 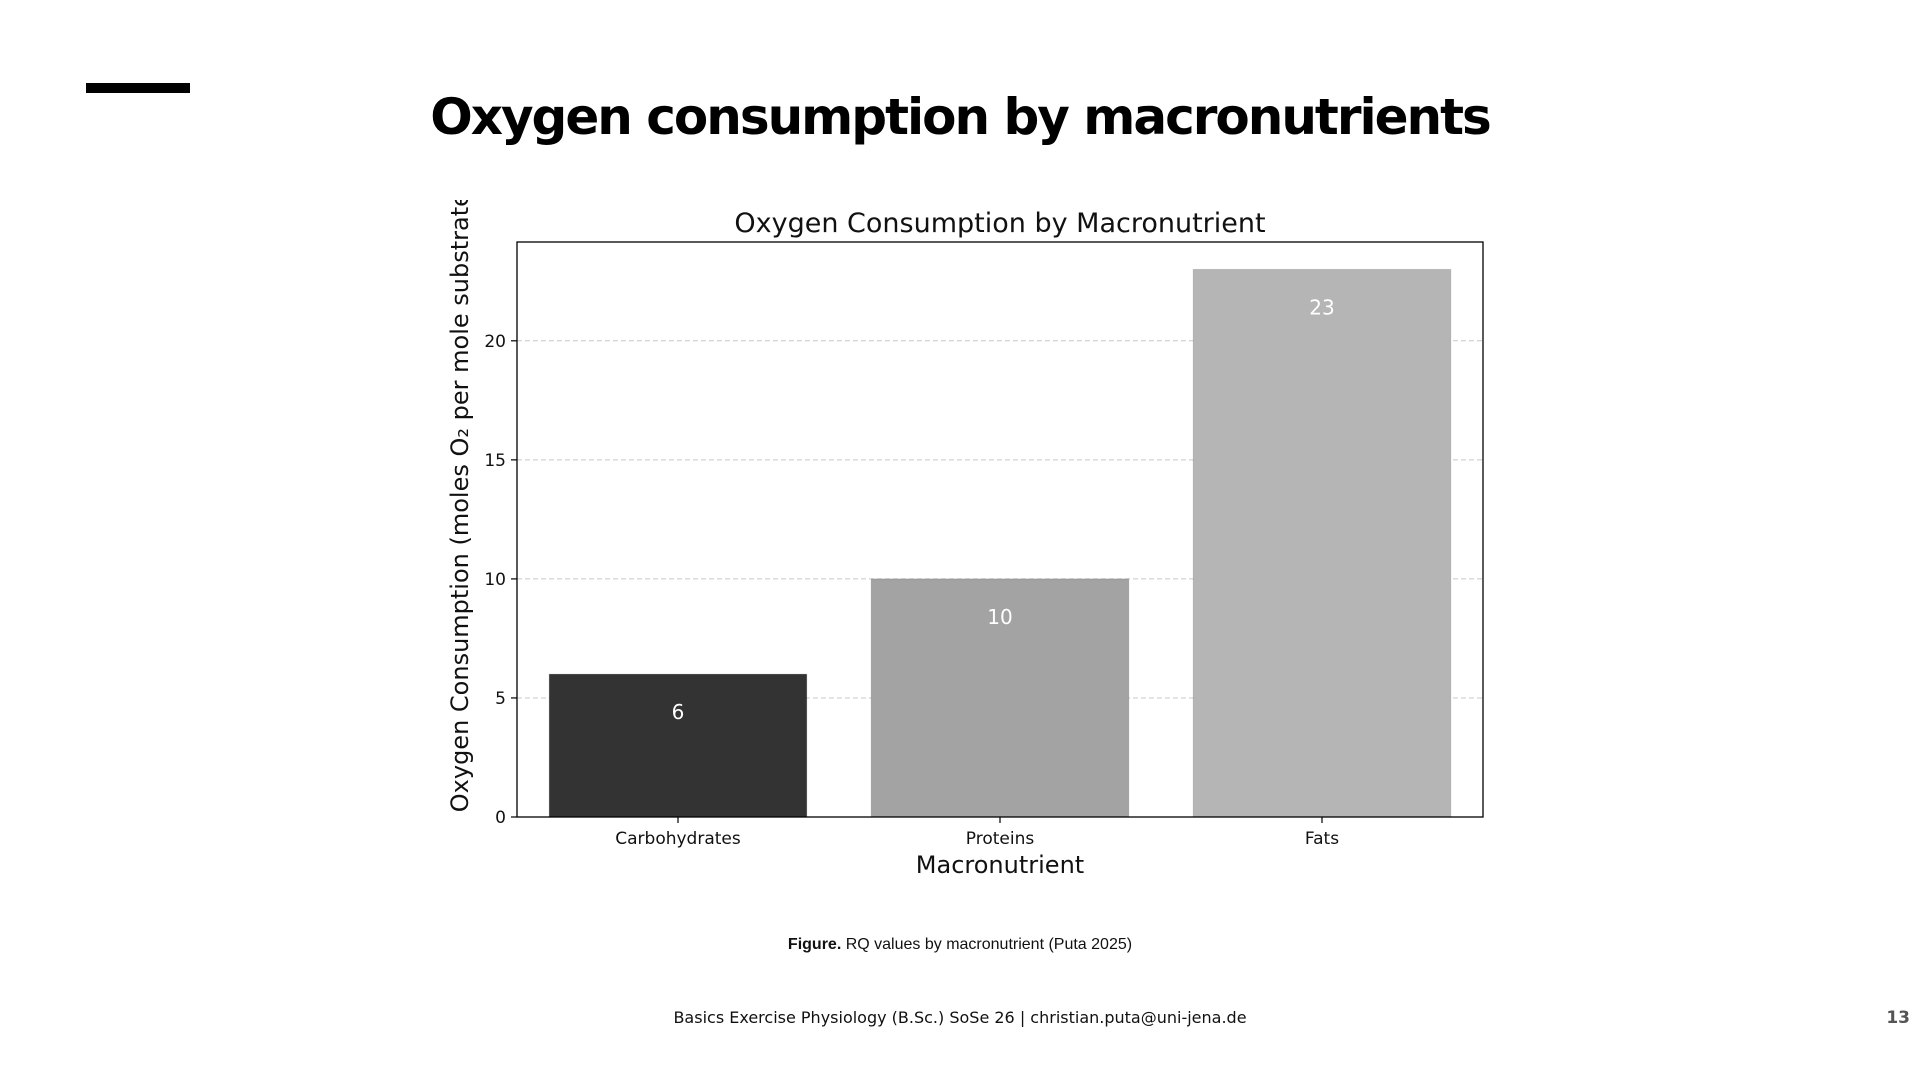 I want to click on x-tick-label: Proteins, so click(x=1000, y=839).